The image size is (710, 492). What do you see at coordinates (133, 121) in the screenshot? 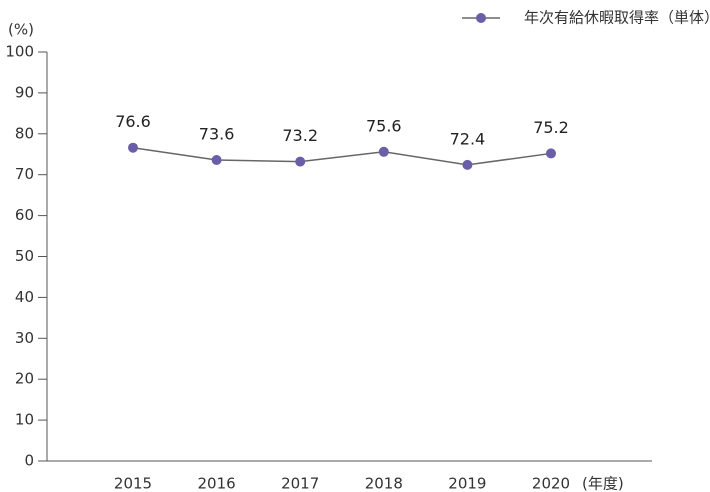
I see `data-label: 76.6` at bounding box center [133, 121].